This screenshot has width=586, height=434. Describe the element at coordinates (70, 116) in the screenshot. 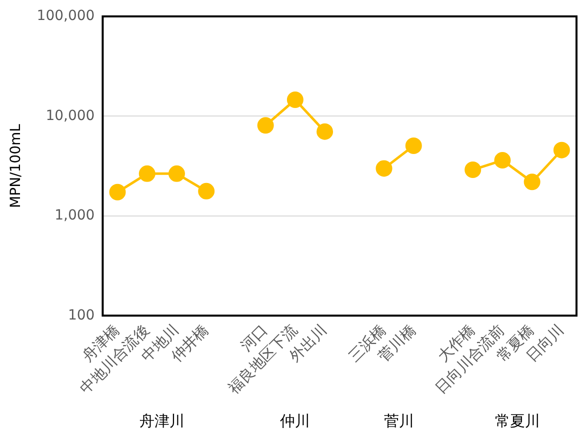

I see `y-tick-label: 10,000` at that location.